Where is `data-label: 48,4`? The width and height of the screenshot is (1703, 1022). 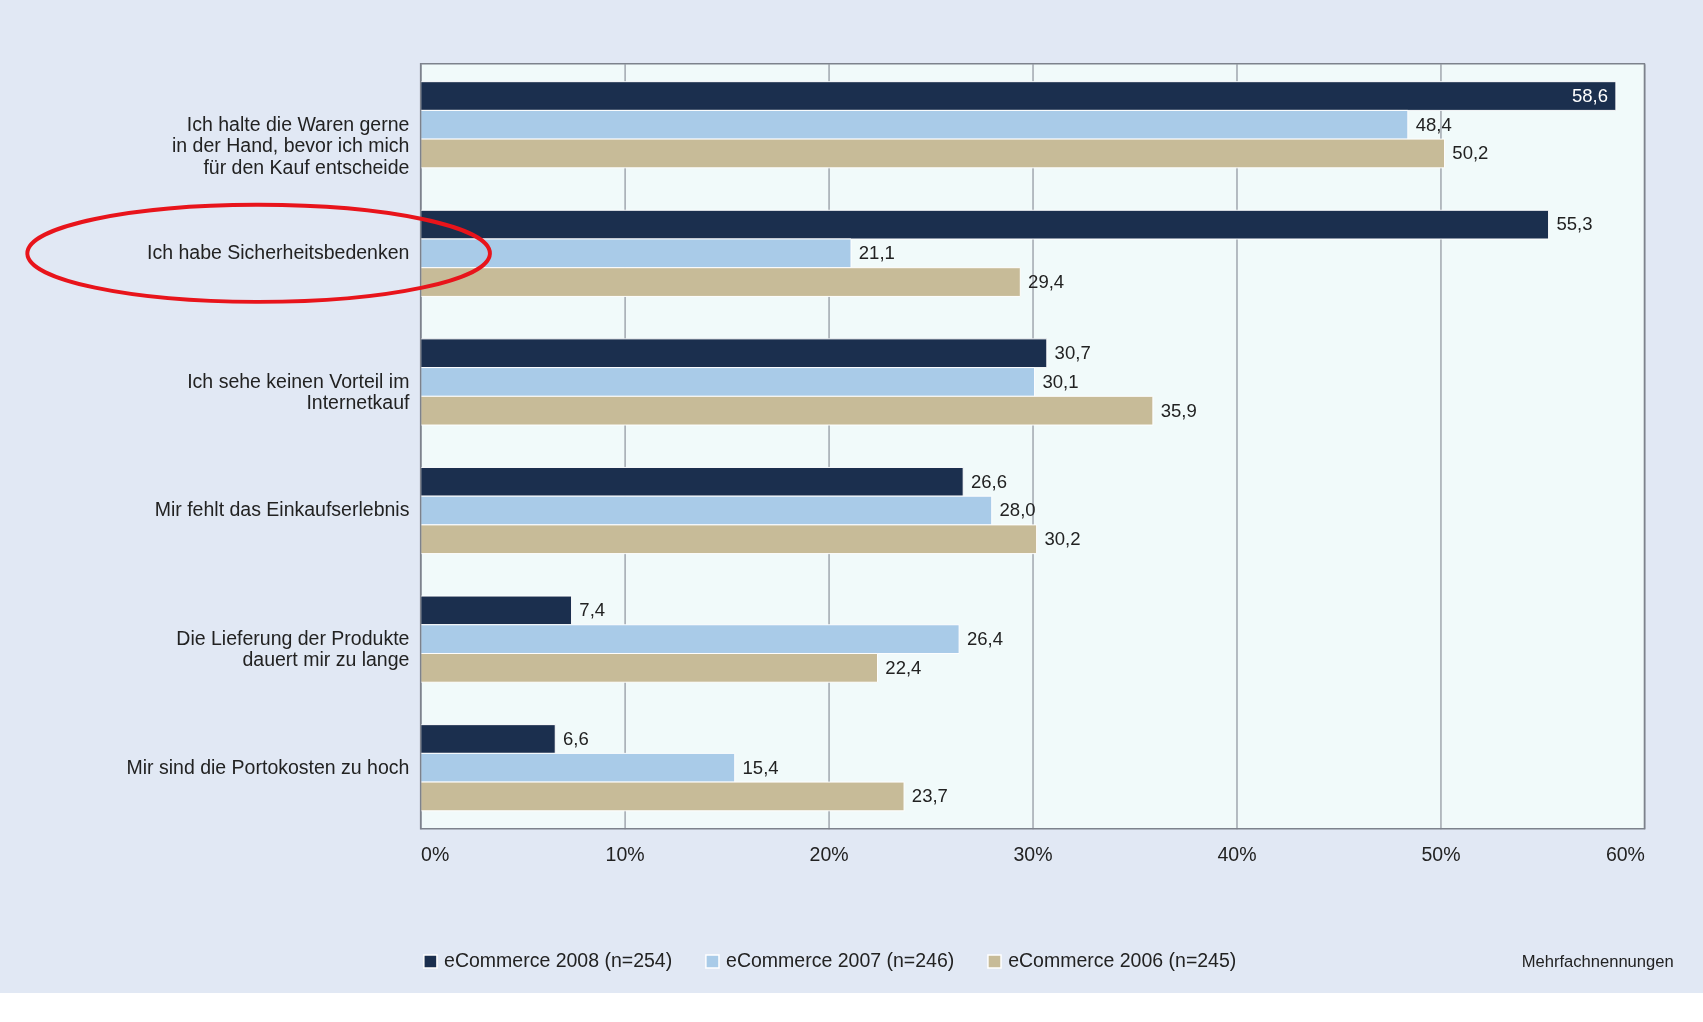 data-label: 48,4 is located at coordinates (1433, 124).